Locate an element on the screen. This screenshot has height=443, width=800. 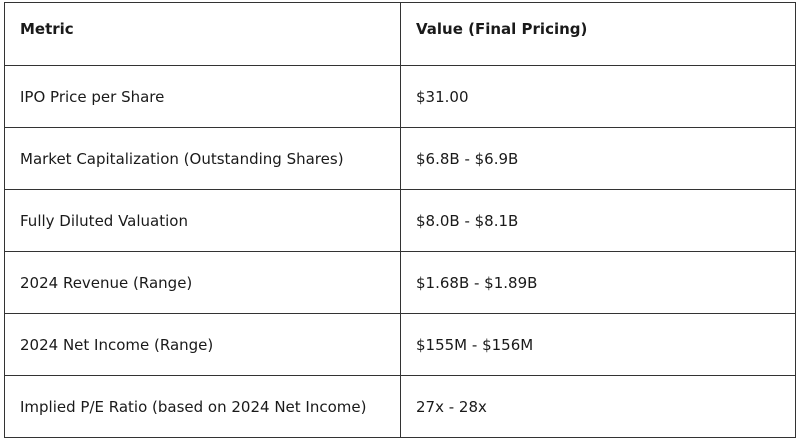
table-row: 2024 Revenue (Range) $1.68B - $1.89B is located at coordinates (400, 282).